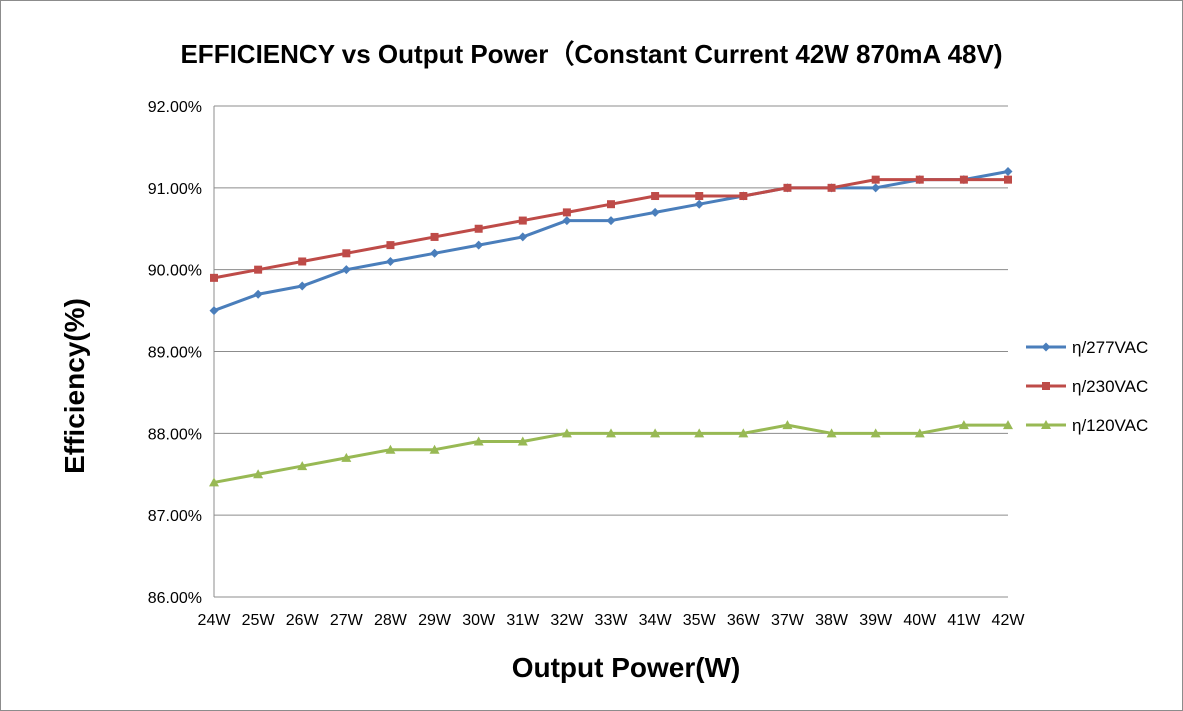 This screenshot has height=711, width=1183. What do you see at coordinates (700, 620) in the screenshot?
I see `x-tick-label: 35W` at bounding box center [700, 620].